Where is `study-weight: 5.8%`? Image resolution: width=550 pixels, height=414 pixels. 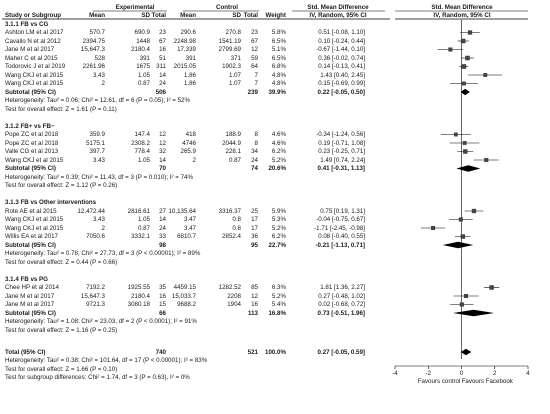
study-weight: 5.8% is located at coordinates (278, 32).